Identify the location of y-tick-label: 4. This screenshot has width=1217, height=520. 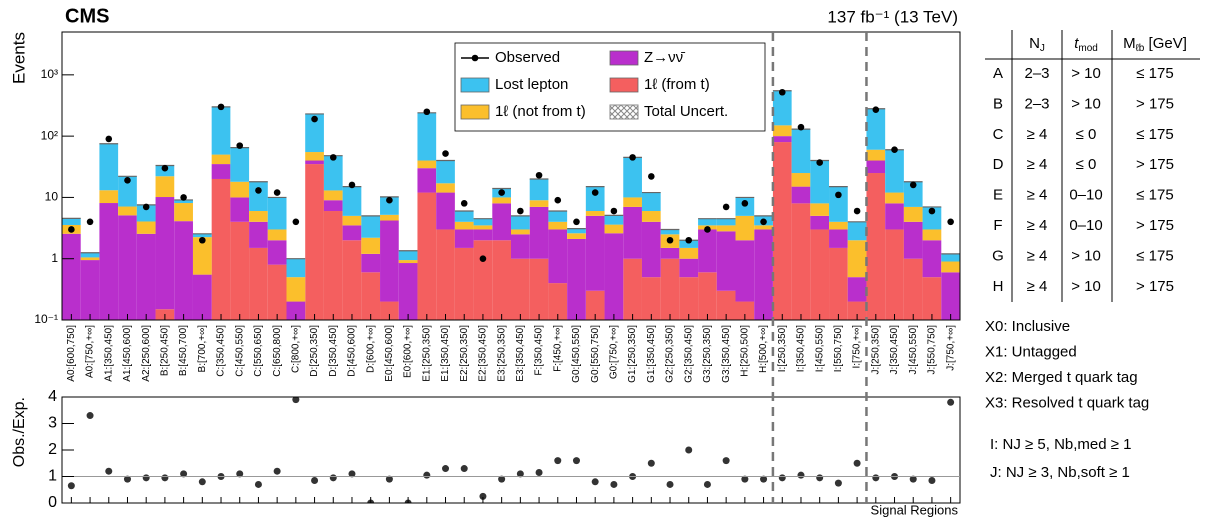
(52, 396).